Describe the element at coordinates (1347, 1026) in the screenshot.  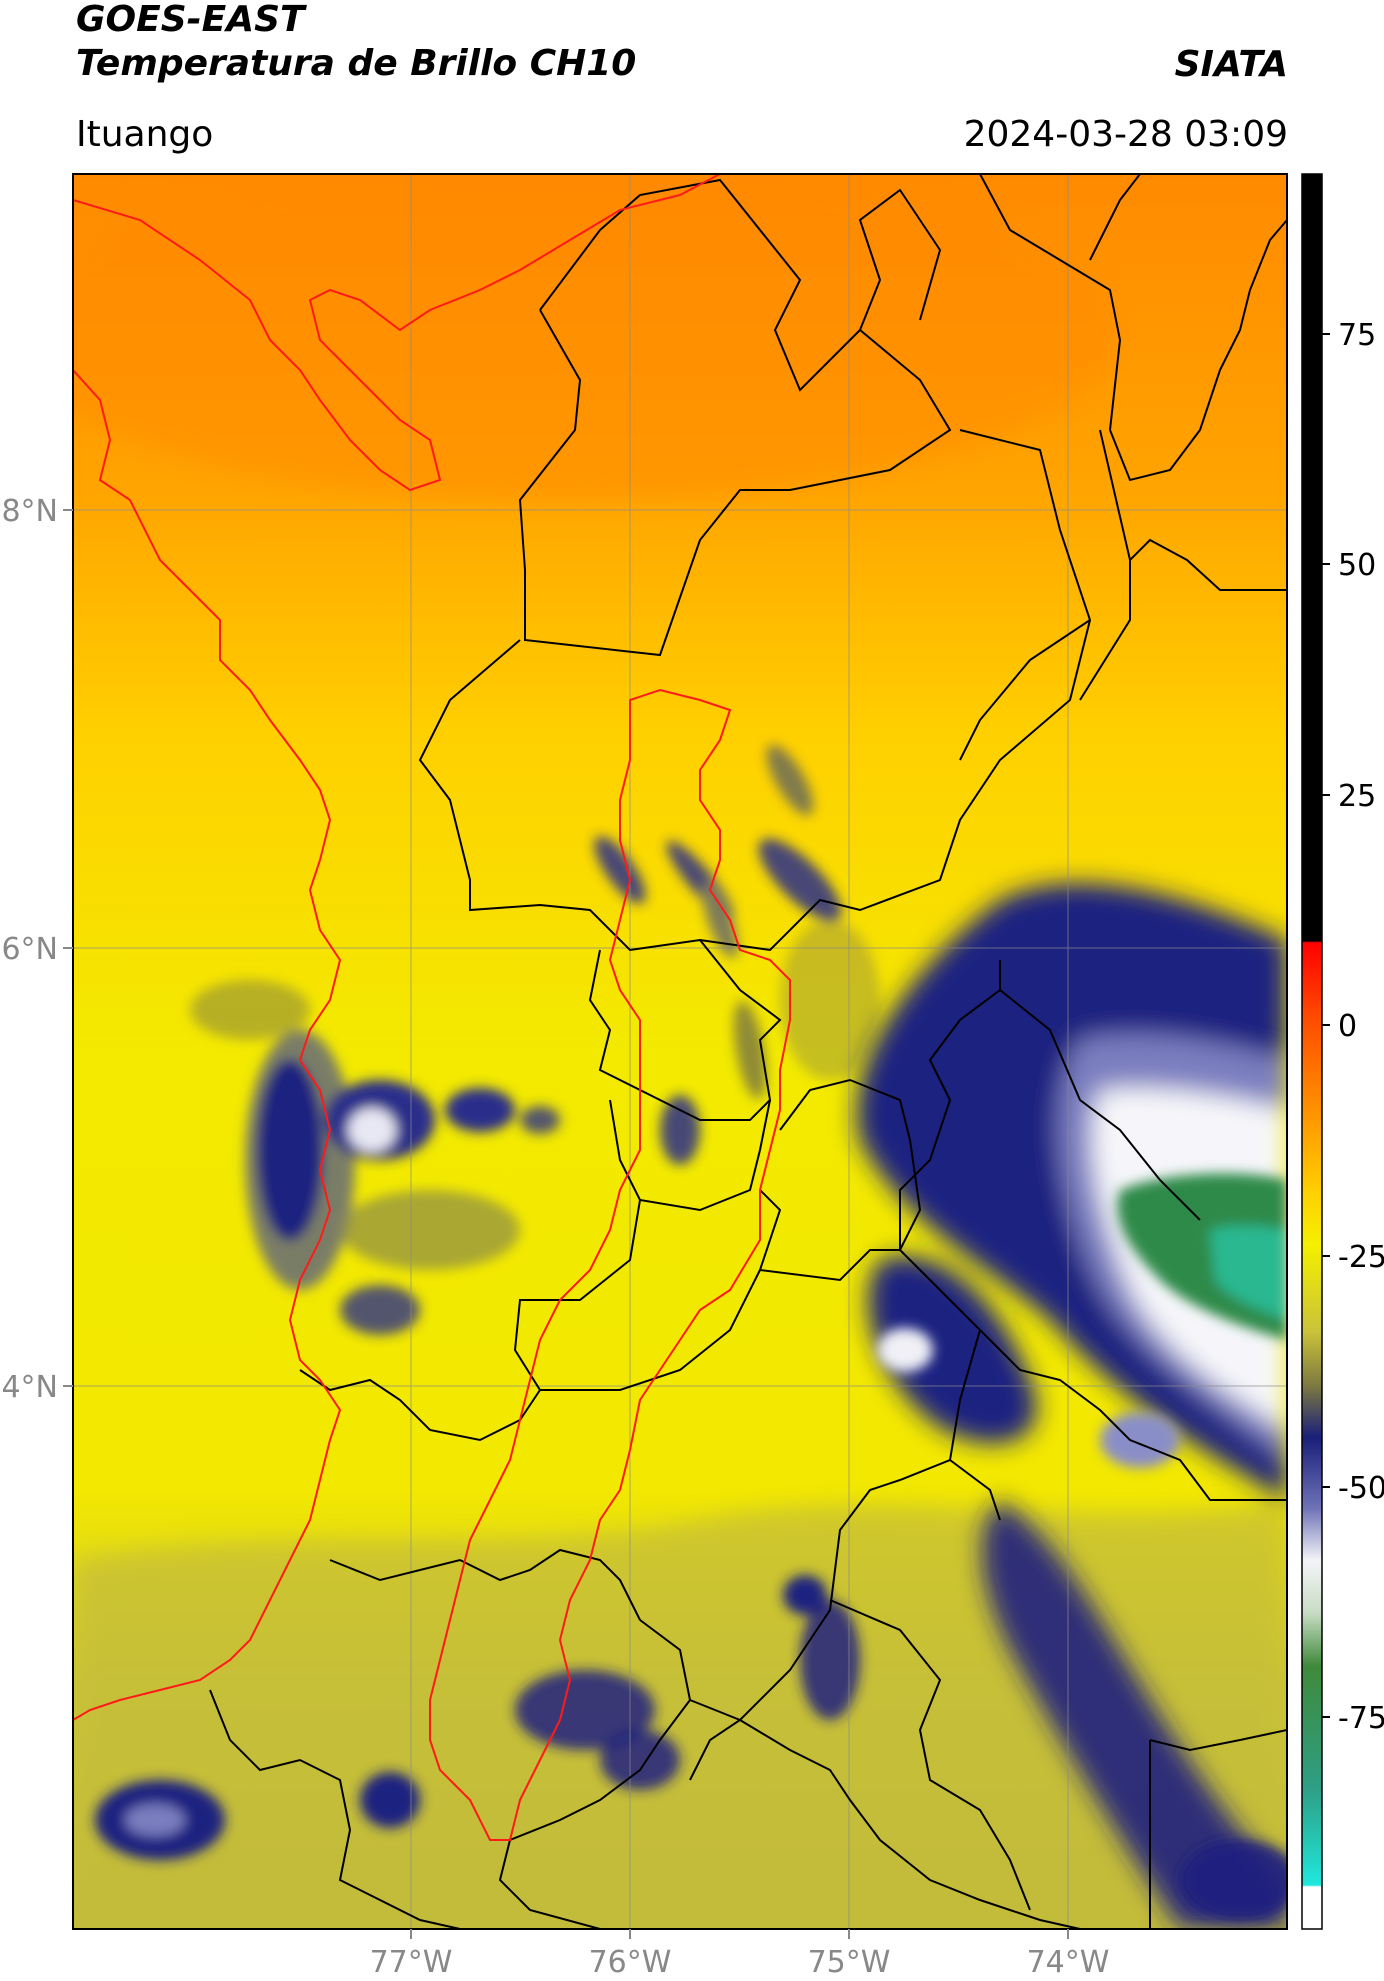
I see `colorbar-tick-0: 0` at that location.